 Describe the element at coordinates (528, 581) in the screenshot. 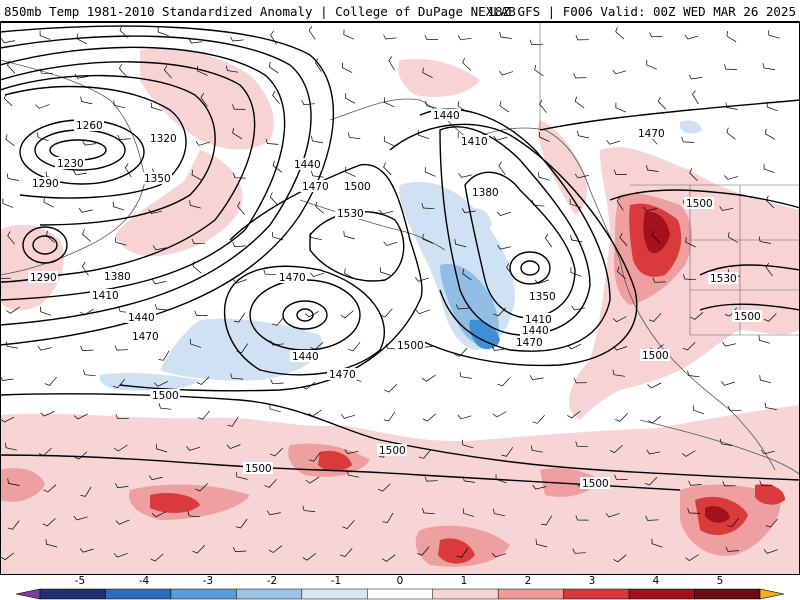

I see `colorbar-tick-label: 2` at that location.